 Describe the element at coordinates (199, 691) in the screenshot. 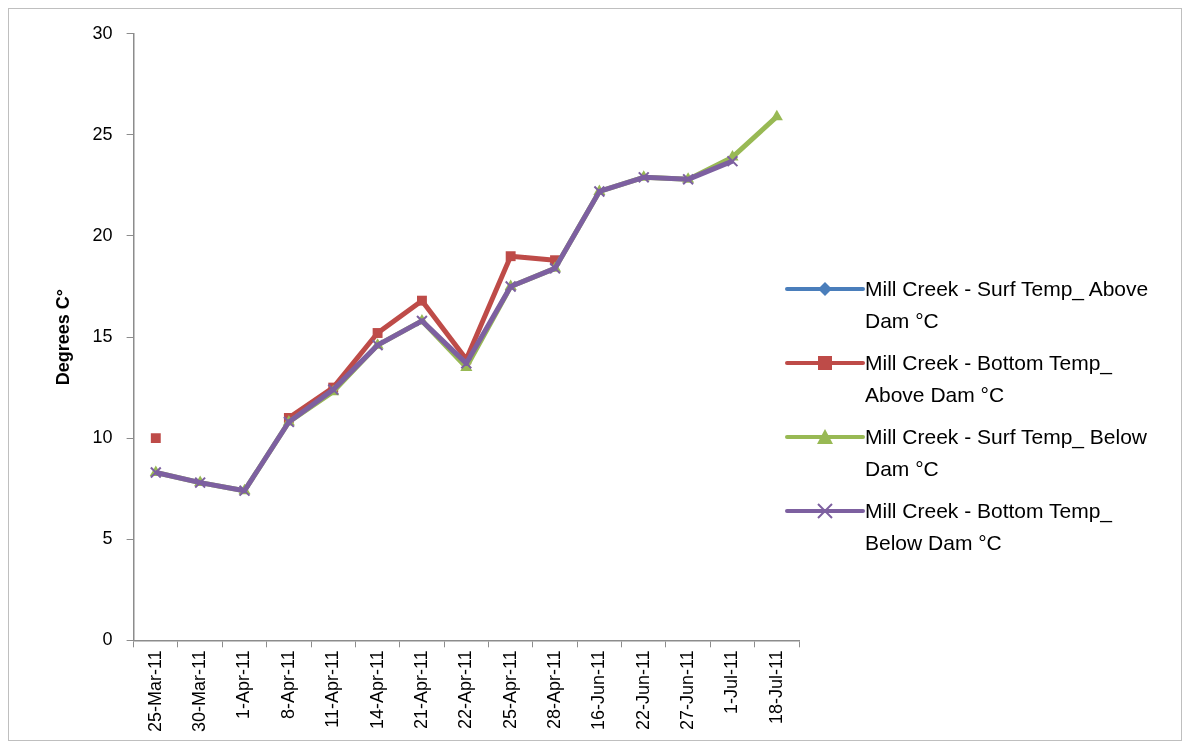

I see `x-tick-label: 30-Mar-11` at that location.